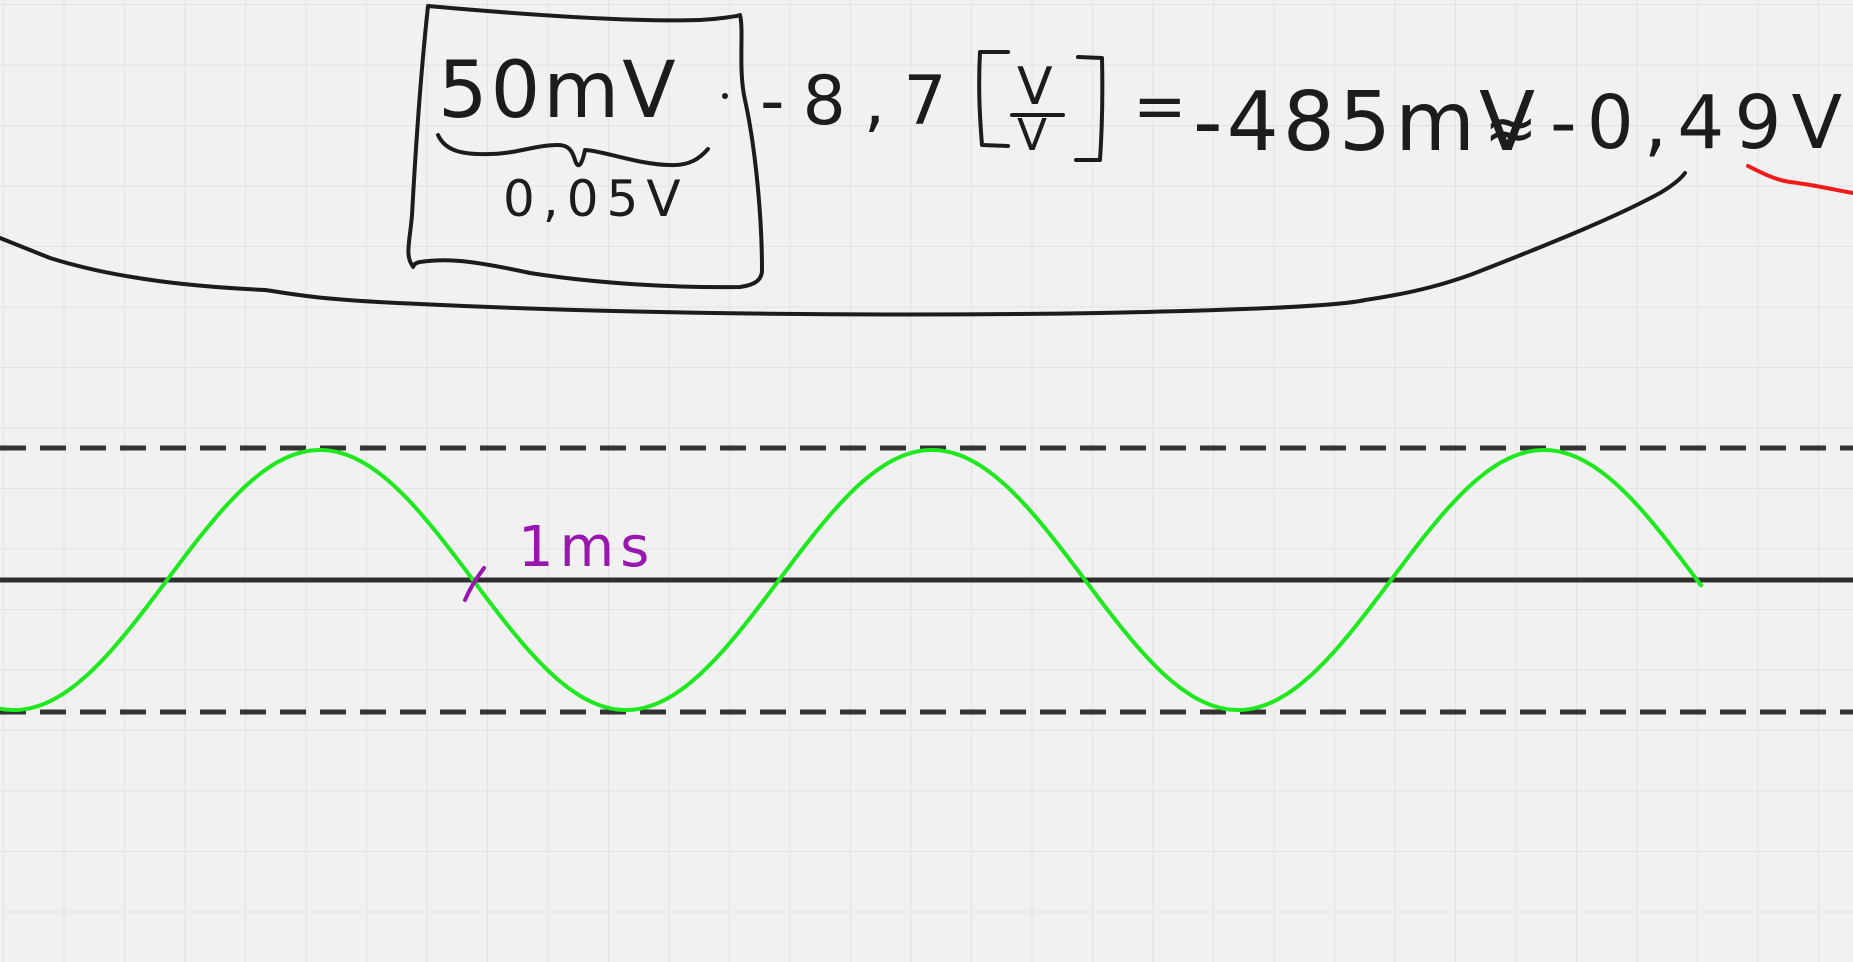  What do you see at coordinates (843, 244) in the screenshot?
I see `bracket-curve` at bounding box center [843, 244].